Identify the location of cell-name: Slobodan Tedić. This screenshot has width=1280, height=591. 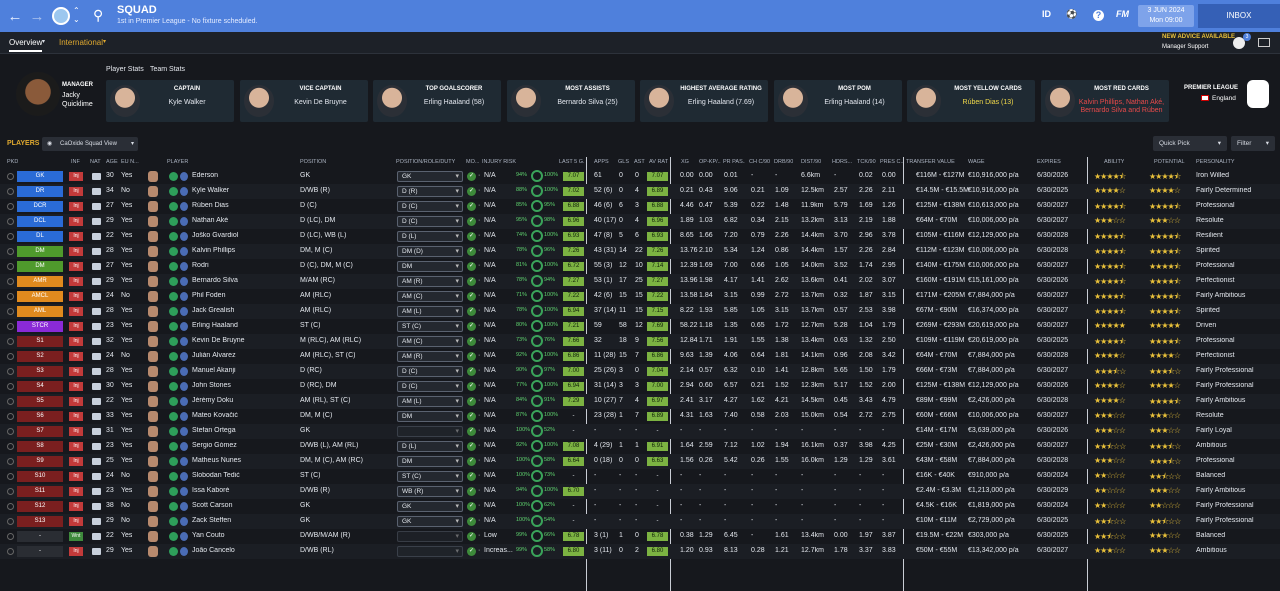
(216, 475).